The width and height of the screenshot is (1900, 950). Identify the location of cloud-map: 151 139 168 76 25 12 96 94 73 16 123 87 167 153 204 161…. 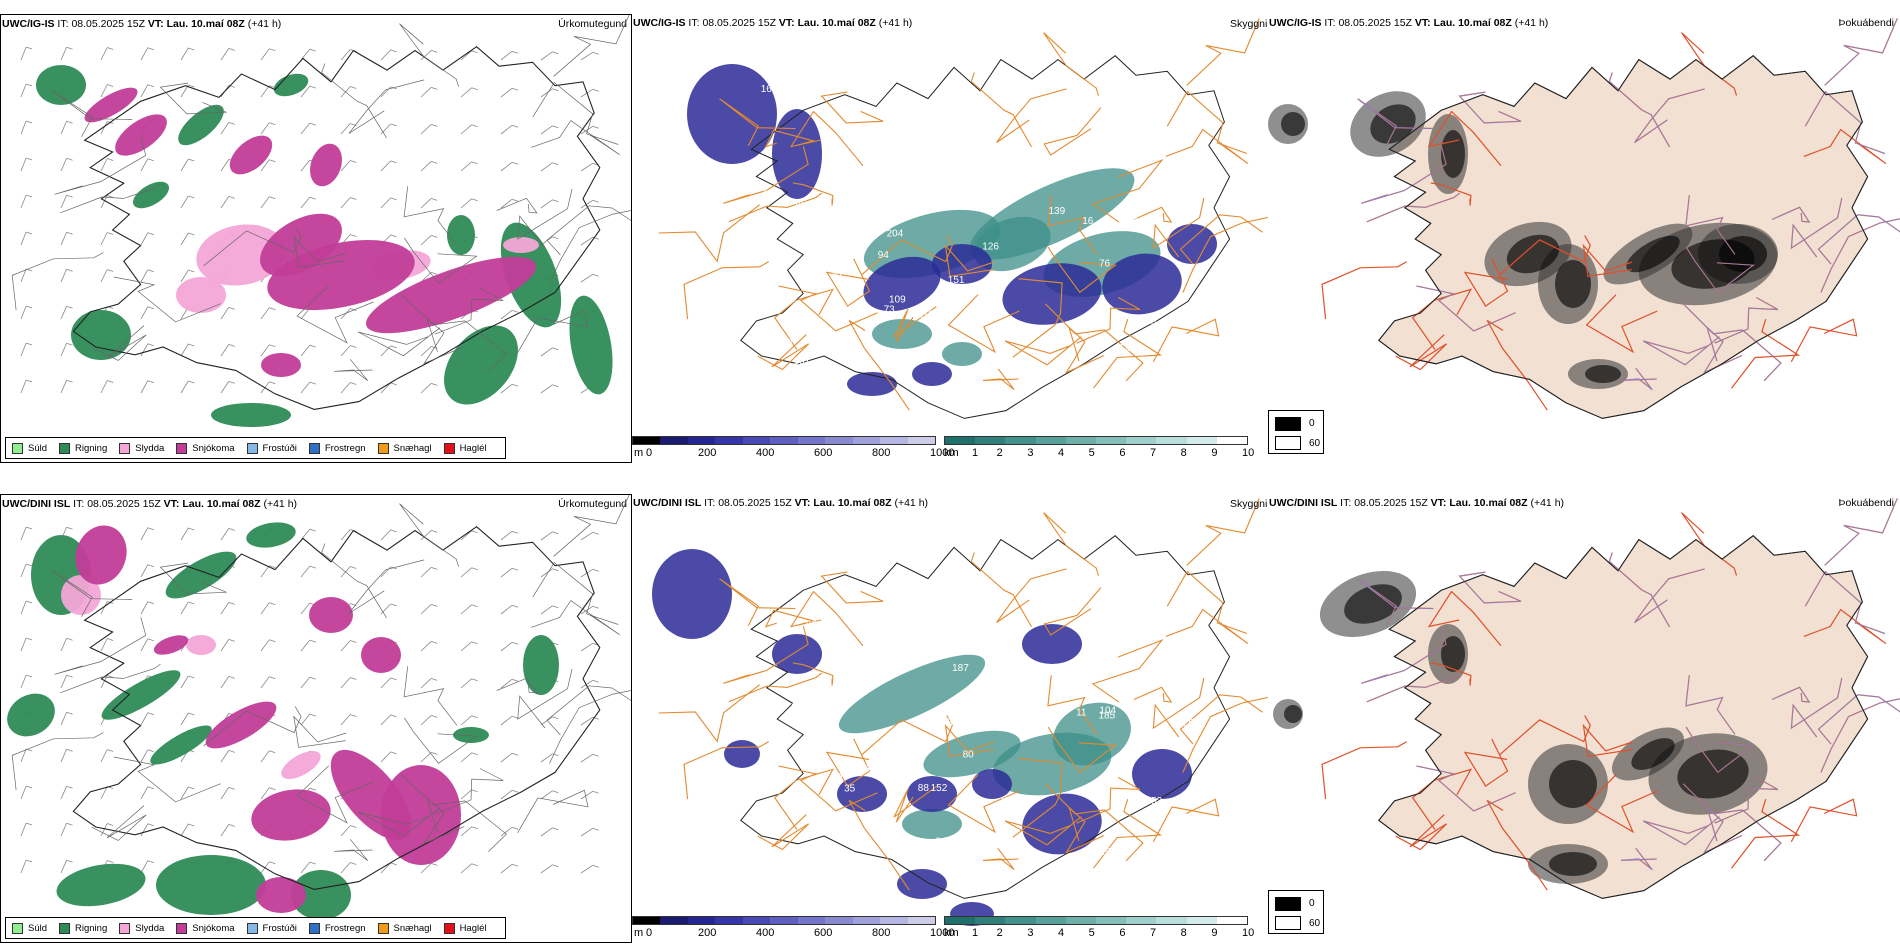
(963, 218).